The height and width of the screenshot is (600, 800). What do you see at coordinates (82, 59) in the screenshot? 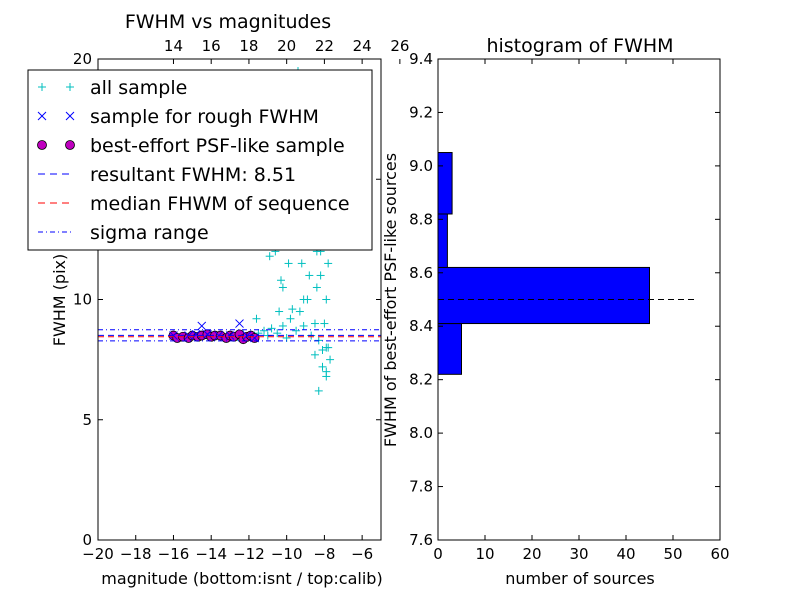
I see `y-tick-label: 20` at bounding box center [82, 59].